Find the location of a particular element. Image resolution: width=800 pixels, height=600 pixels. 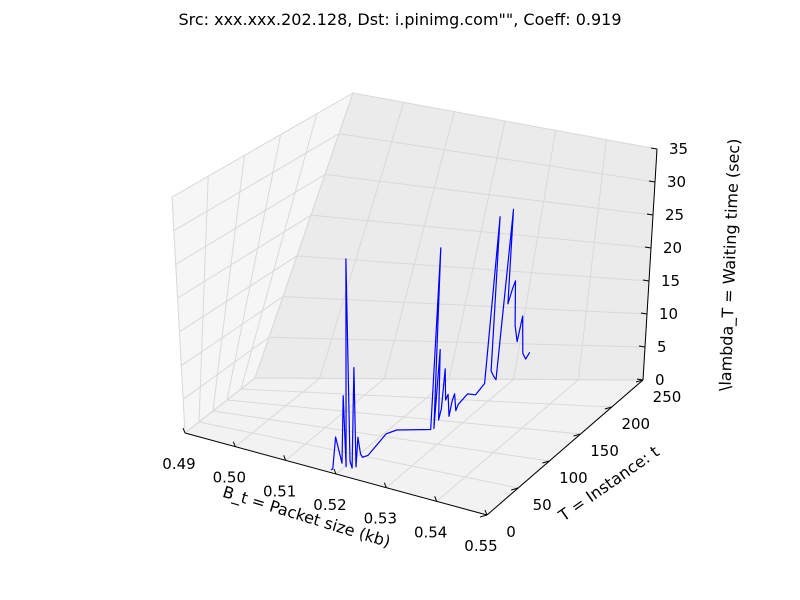

x-tick-label: 0.53 is located at coordinates (380, 519).